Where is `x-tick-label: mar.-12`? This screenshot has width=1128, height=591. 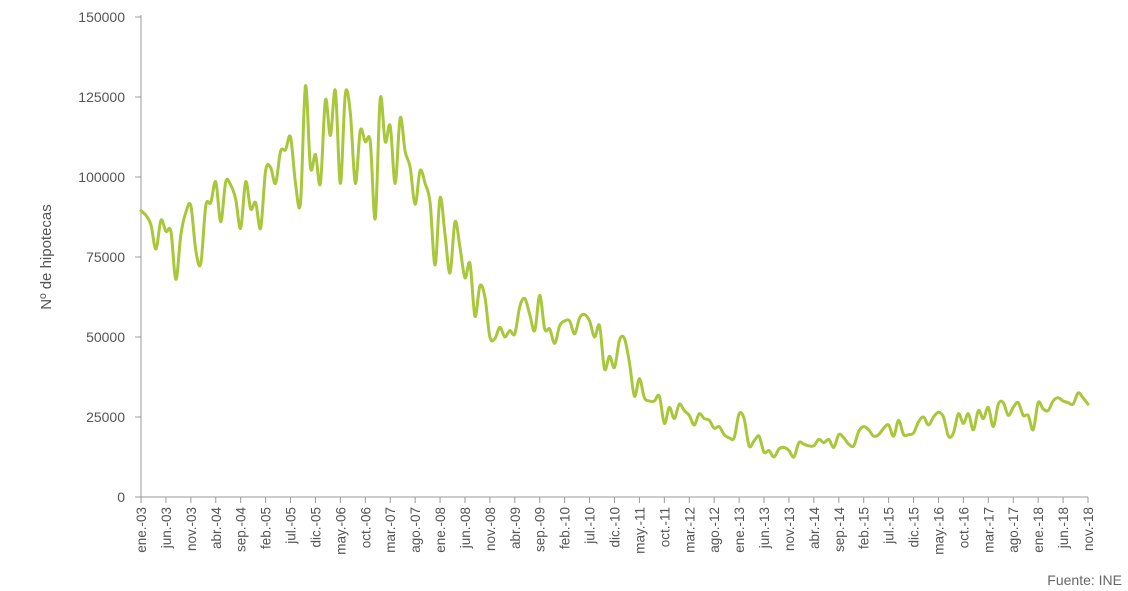
x-tick-label: mar.-12 is located at coordinates (689, 530).